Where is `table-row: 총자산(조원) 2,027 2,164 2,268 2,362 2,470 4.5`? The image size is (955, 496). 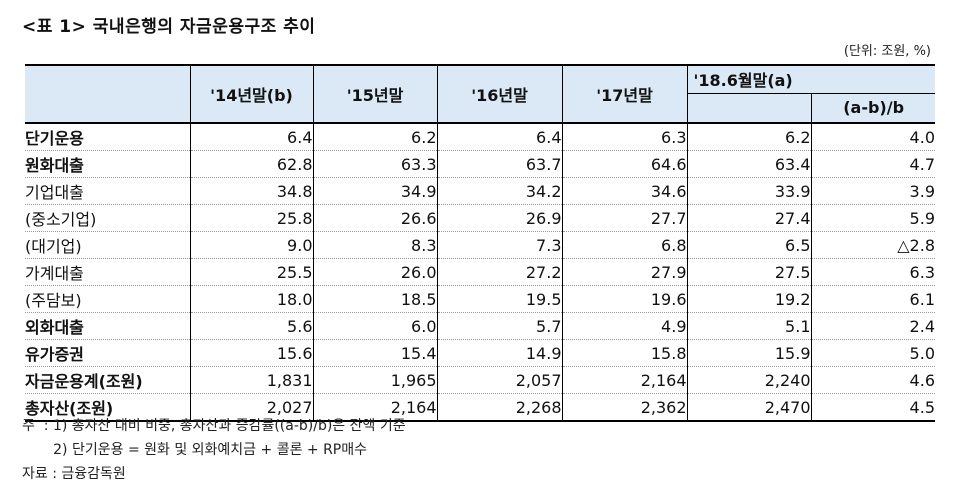
table-row: 총자산(조원) 2,027 2,164 2,268 2,362 2,470 4.5 is located at coordinates (480, 407).